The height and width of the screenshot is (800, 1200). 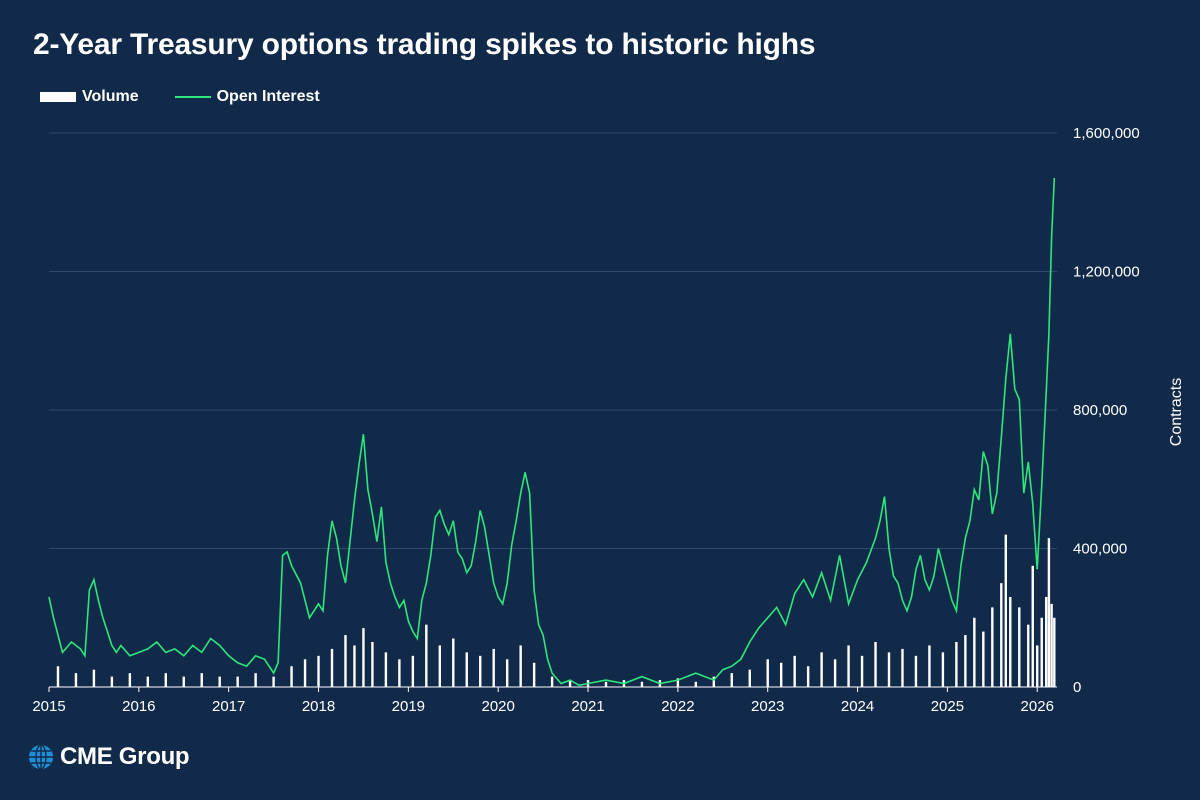 What do you see at coordinates (268, 96) in the screenshot?
I see `legend-label-open-interest: Open Interest` at bounding box center [268, 96].